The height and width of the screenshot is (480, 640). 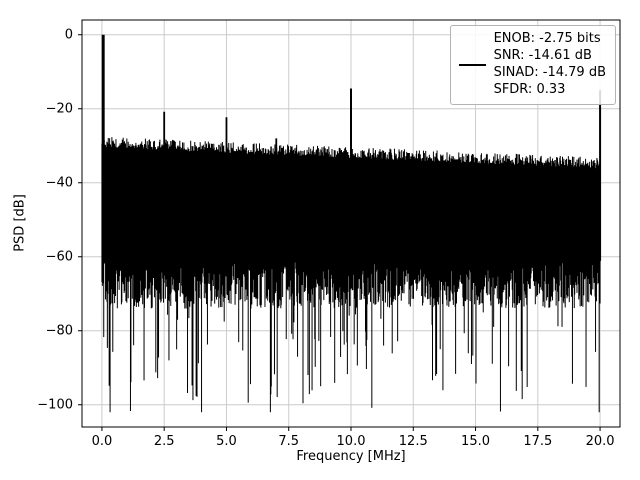 I want to click on x-tick-label: 15.0, so click(x=476, y=441).